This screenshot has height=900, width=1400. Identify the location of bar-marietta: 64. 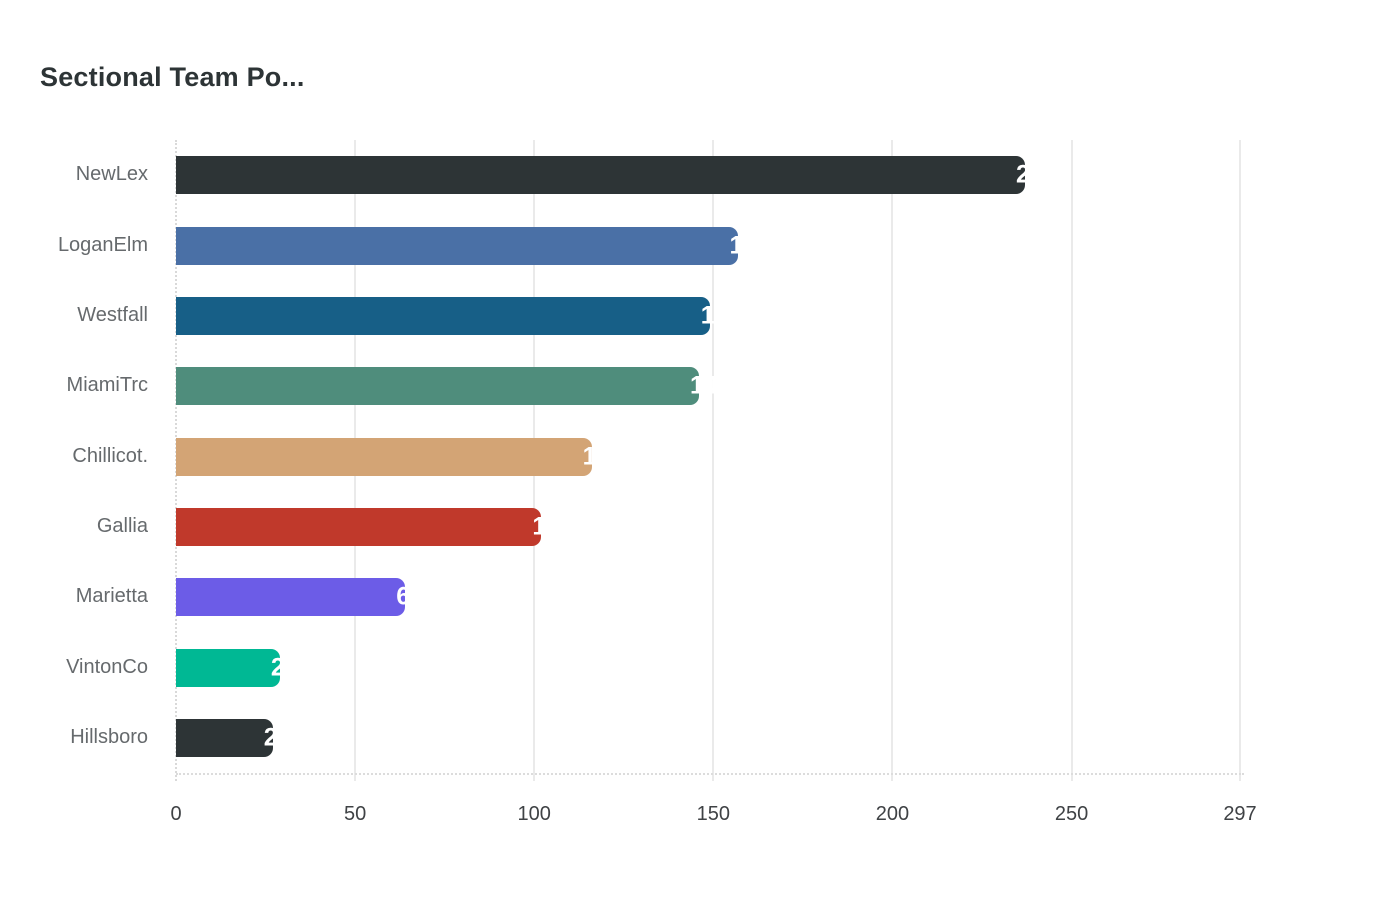
(300, 597).